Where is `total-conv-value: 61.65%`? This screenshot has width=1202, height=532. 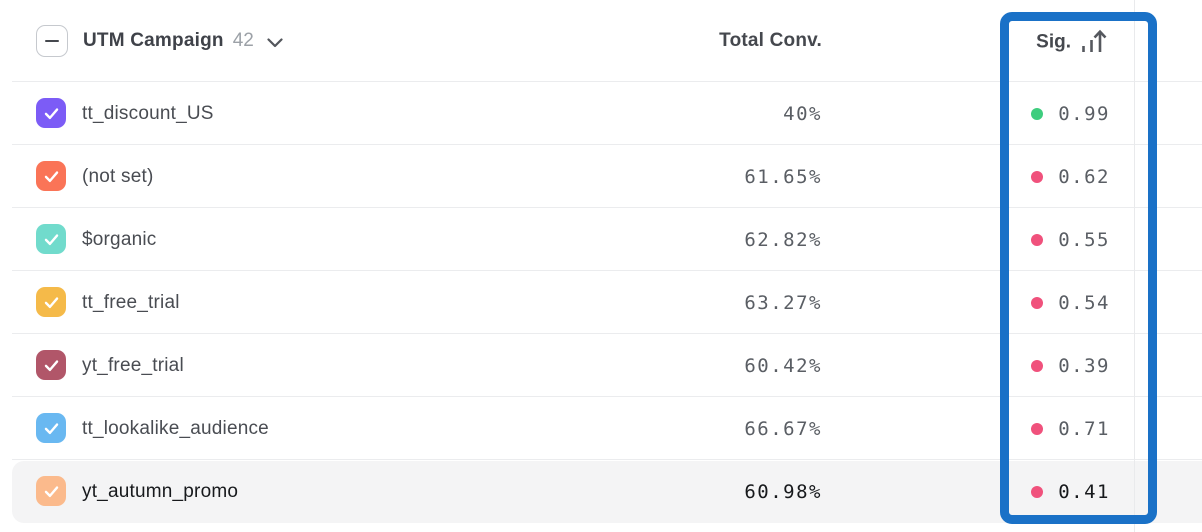 total-conv-value: 61.65% is located at coordinates (783, 176).